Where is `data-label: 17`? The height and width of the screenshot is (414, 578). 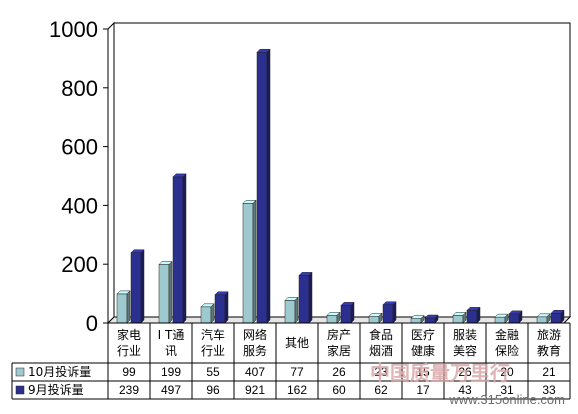 data-label: 17 is located at coordinates (423, 390).